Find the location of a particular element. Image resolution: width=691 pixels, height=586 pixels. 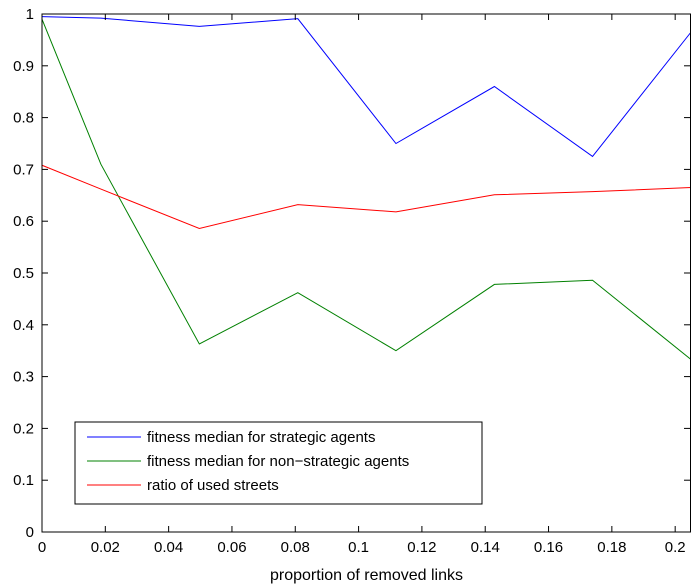

x-tick-label: 0.08 is located at coordinates (295, 547).